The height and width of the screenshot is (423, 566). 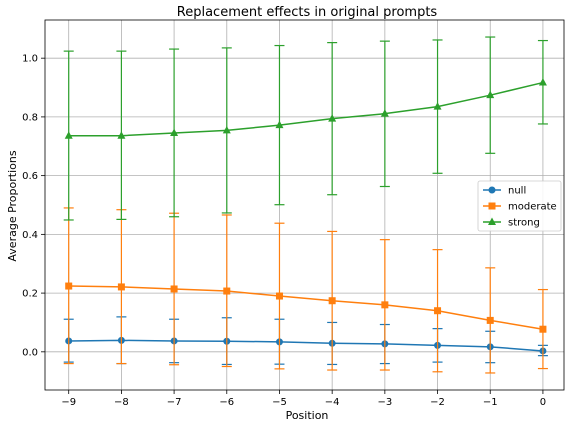 What do you see at coordinates (30, 235) in the screenshot?
I see `y-tick-label: 0.4` at bounding box center [30, 235].